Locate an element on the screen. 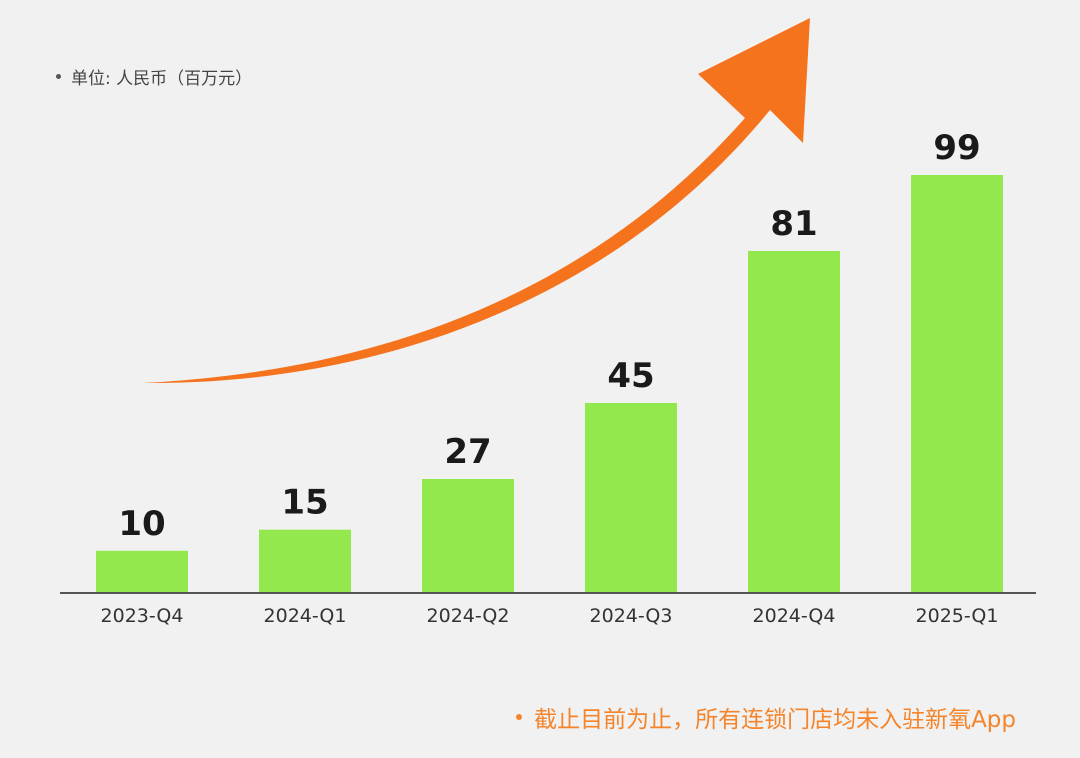  unit-note: 单位: 人民币（百万元） is located at coordinates (154, 76).